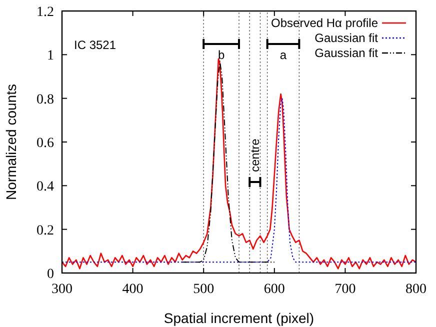  I want to click on annotation: IC 3521, so click(95, 45).